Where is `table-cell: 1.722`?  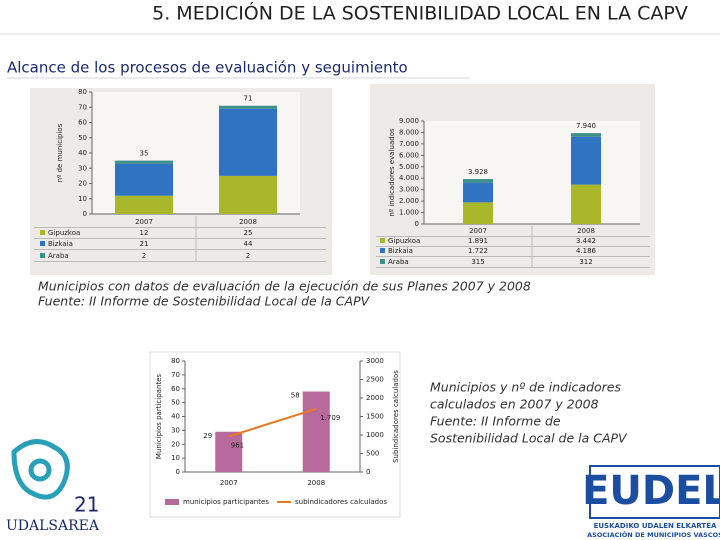
table-cell: 1.722 is located at coordinates (478, 251).